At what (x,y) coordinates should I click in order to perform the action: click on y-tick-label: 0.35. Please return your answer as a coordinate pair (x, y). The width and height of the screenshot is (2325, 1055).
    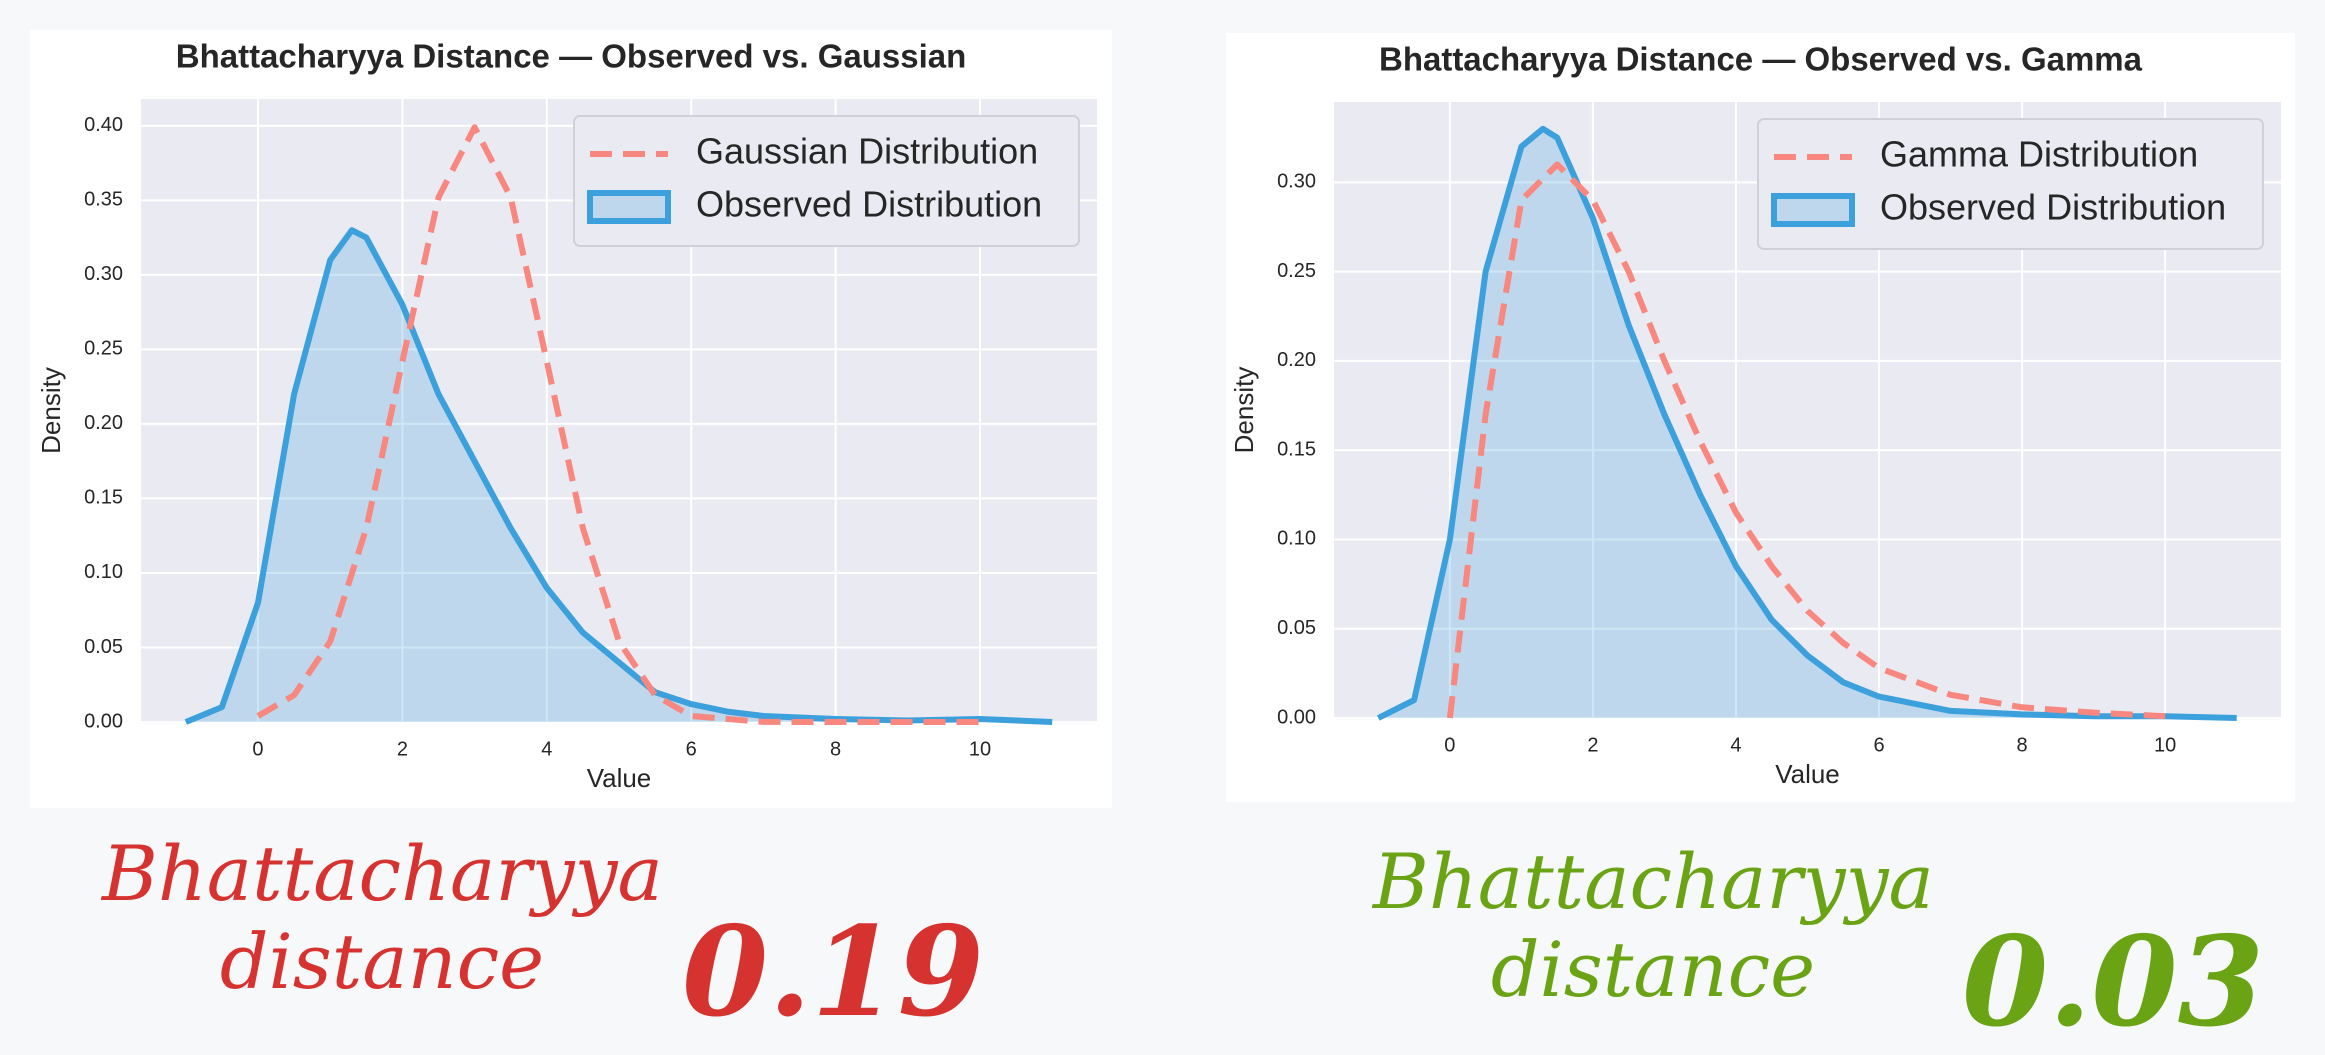
    Looking at the image, I should click on (103, 200).